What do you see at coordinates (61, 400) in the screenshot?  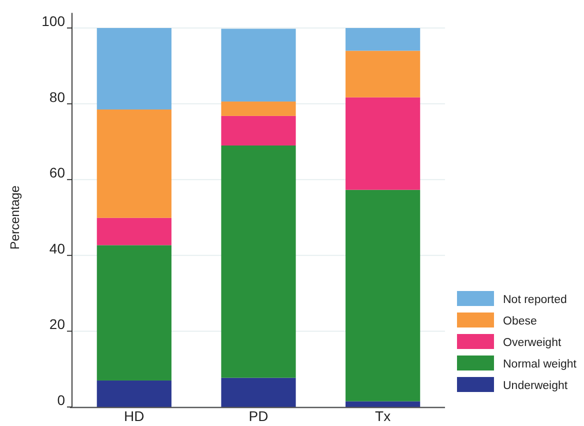 I see `y-tick-label: 0` at bounding box center [61, 400].